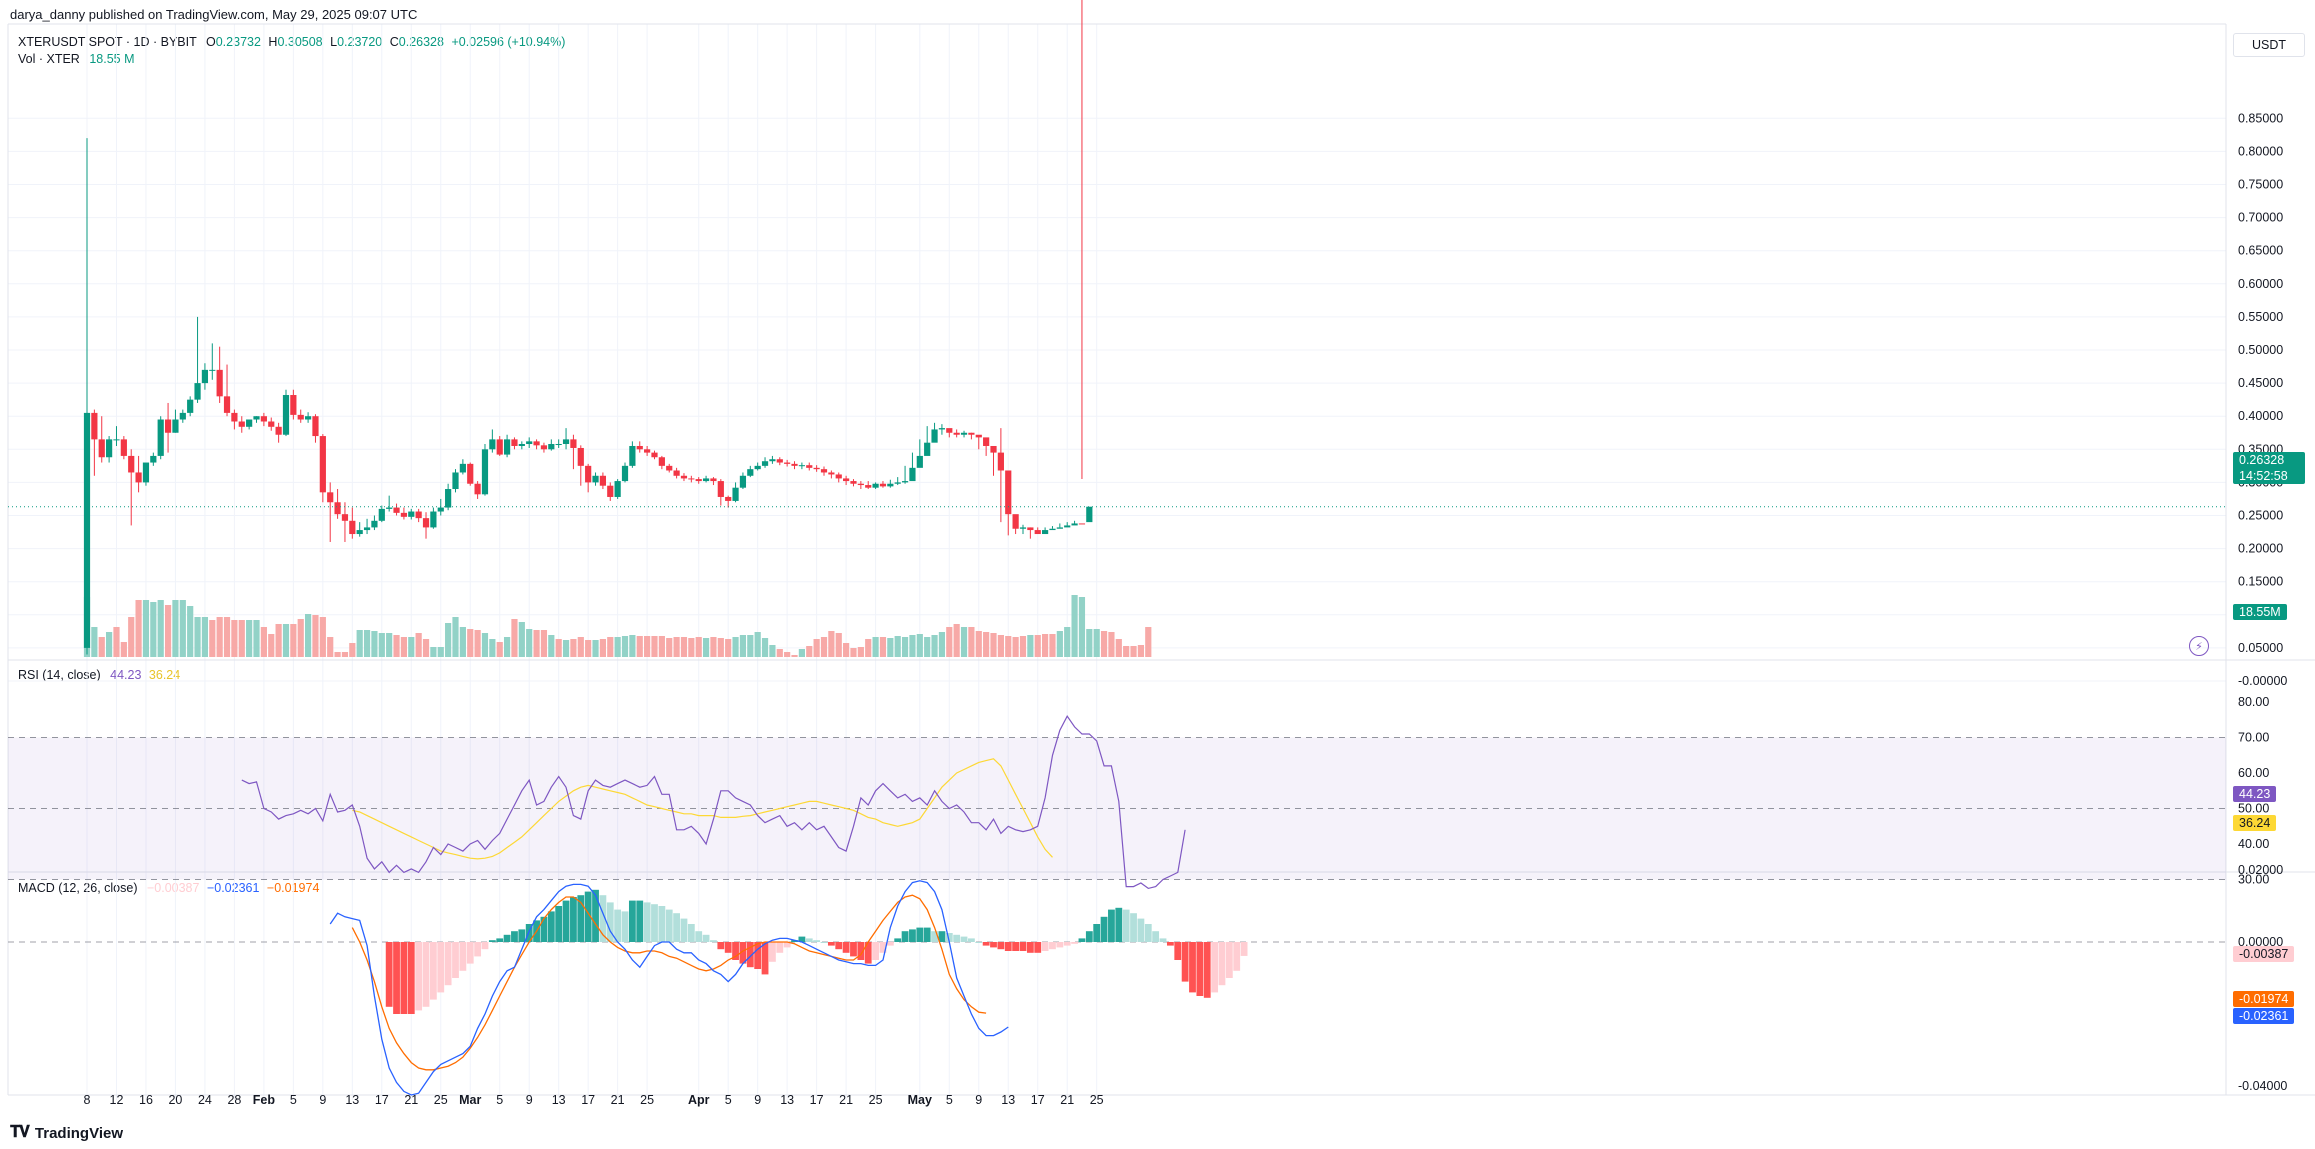 The width and height of the screenshot is (2315, 1149). I want to click on time-tick-label: 9, so click(978, 1100).